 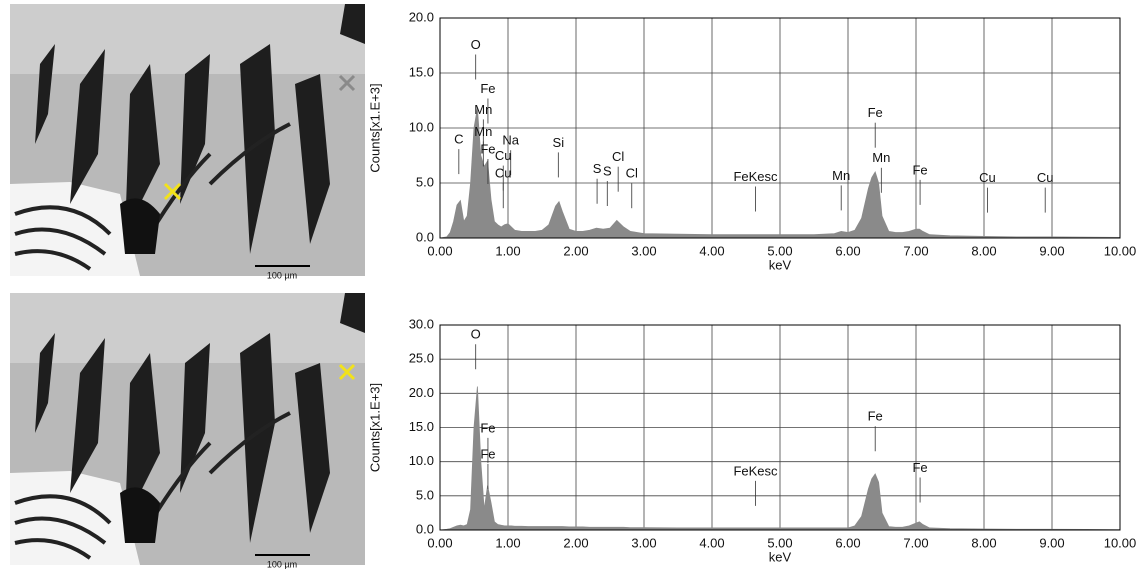 What do you see at coordinates (421, 358) in the screenshot?
I see `y-tick-label: 25.0` at bounding box center [421, 358].